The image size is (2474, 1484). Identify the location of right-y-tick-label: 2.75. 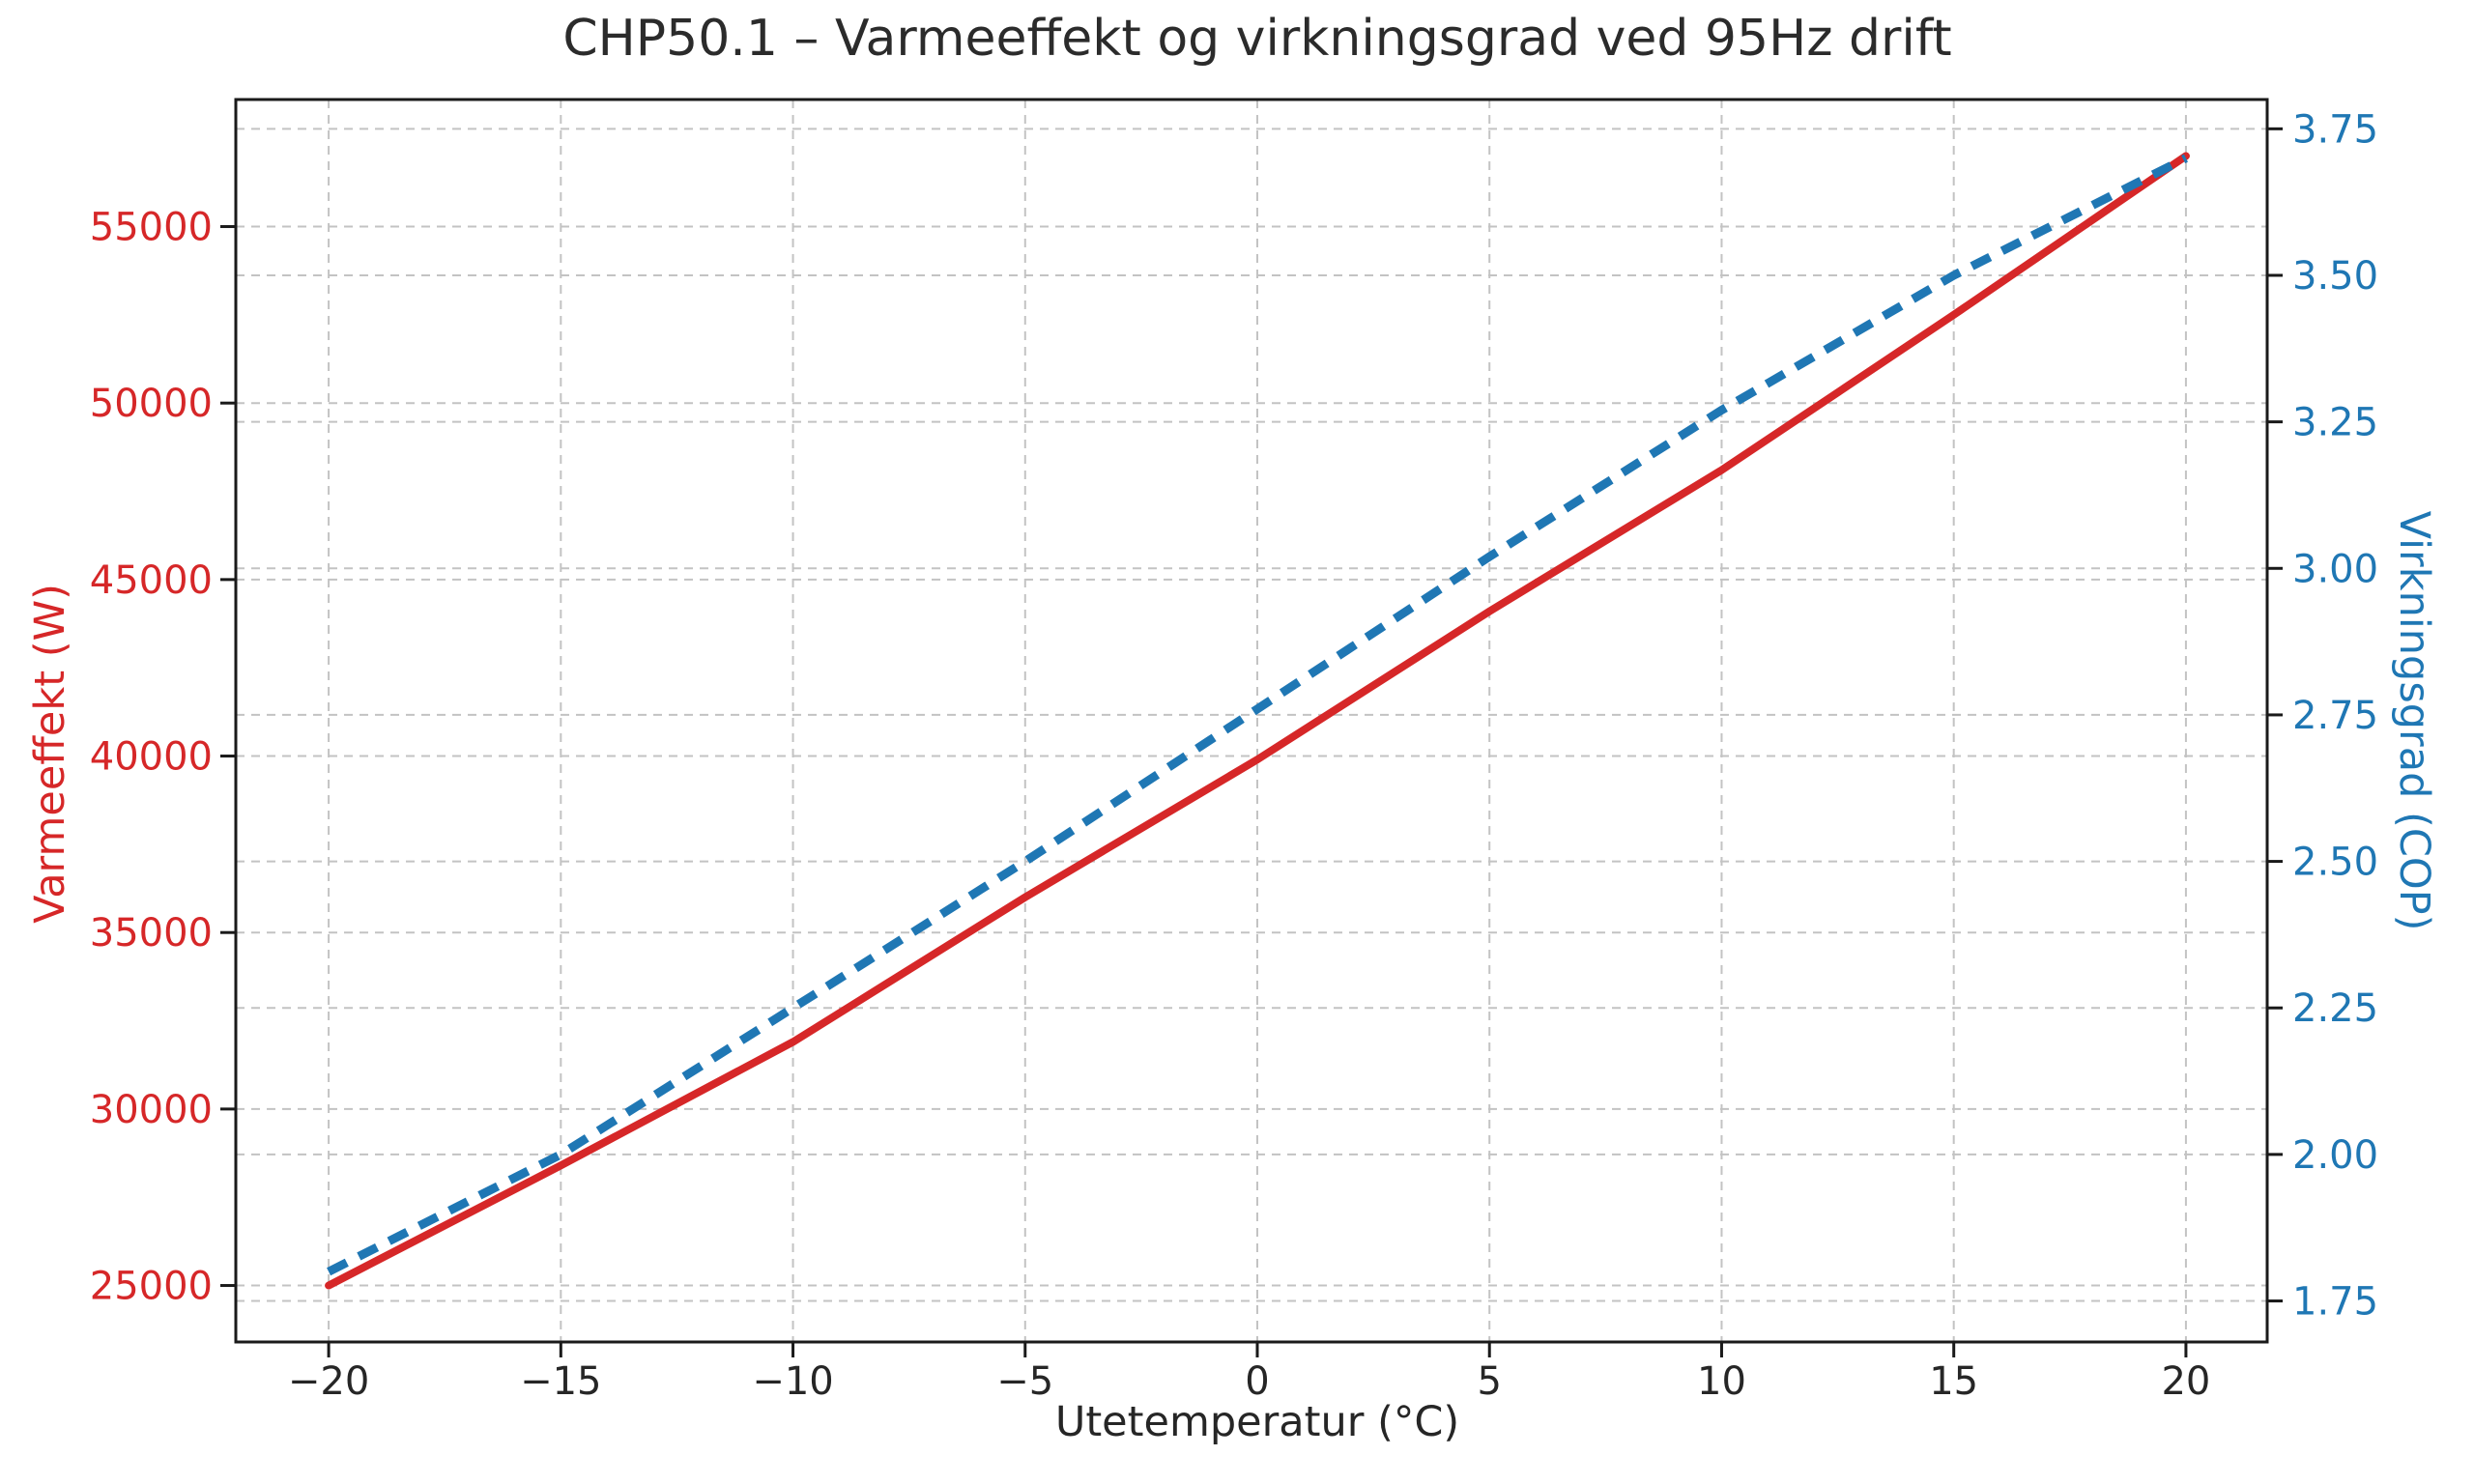
(2335, 716).